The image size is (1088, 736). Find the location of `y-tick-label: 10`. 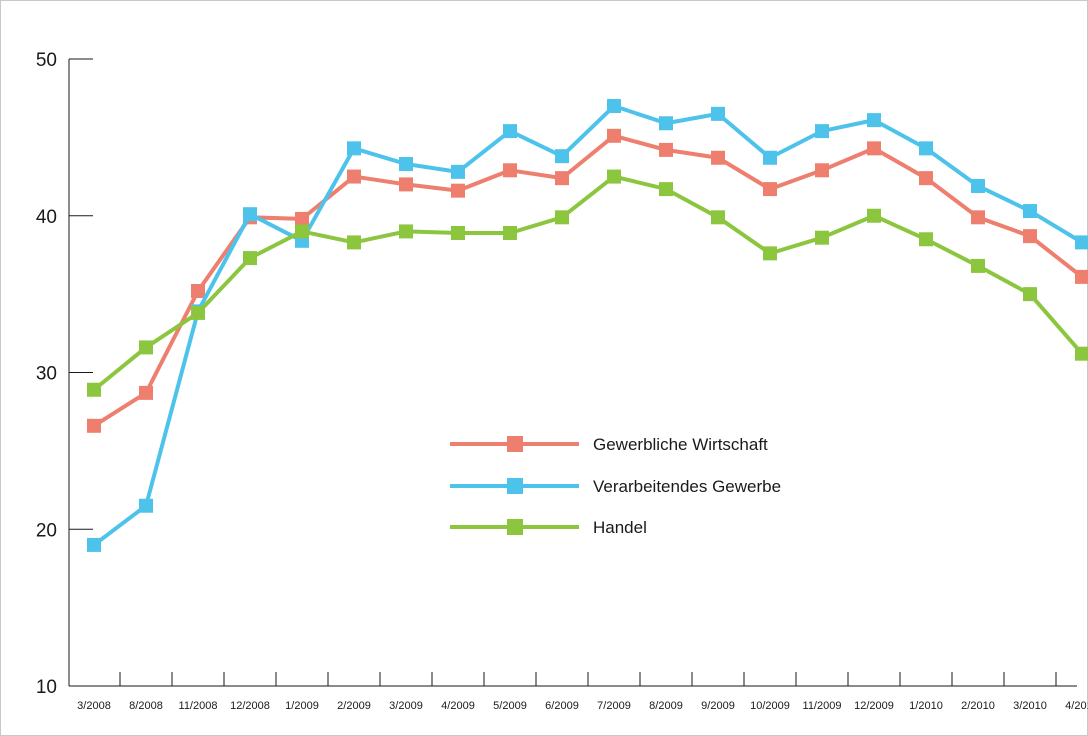

y-tick-label: 10 is located at coordinates (46, 687).